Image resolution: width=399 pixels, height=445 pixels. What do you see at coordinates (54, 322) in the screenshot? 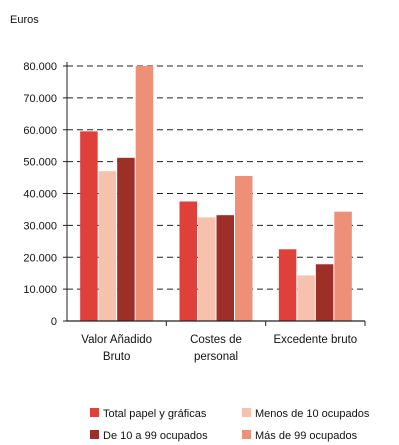
I see `y-tick-label: 0` at bounding box center [54, 322].